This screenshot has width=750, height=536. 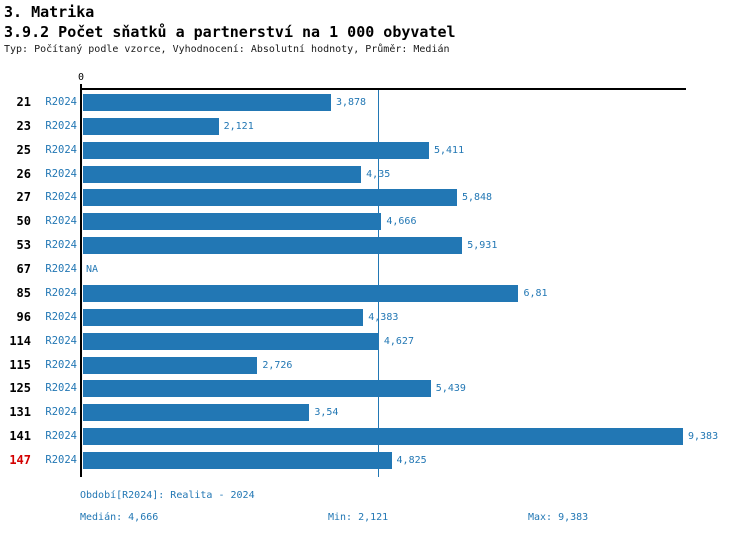 I want to click on chart-row: 85 R2024 6,81, so click(x=375, y=293).